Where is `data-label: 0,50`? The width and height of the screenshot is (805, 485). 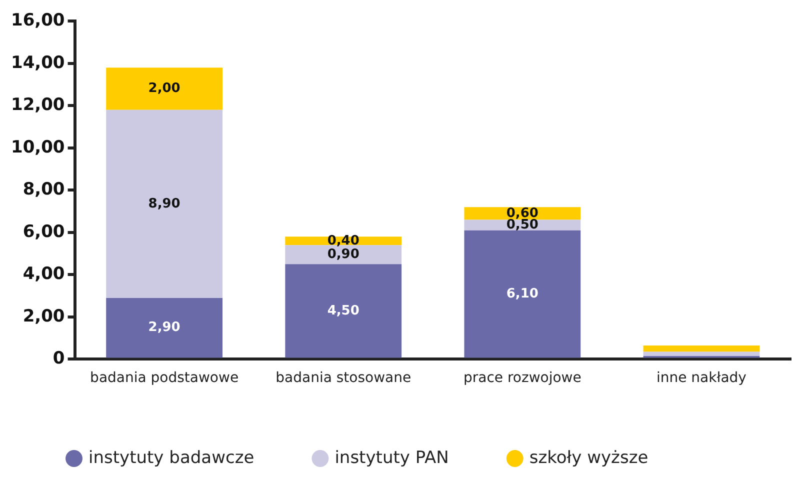
data-label: 0,50 is located at coordinates (522, 224).